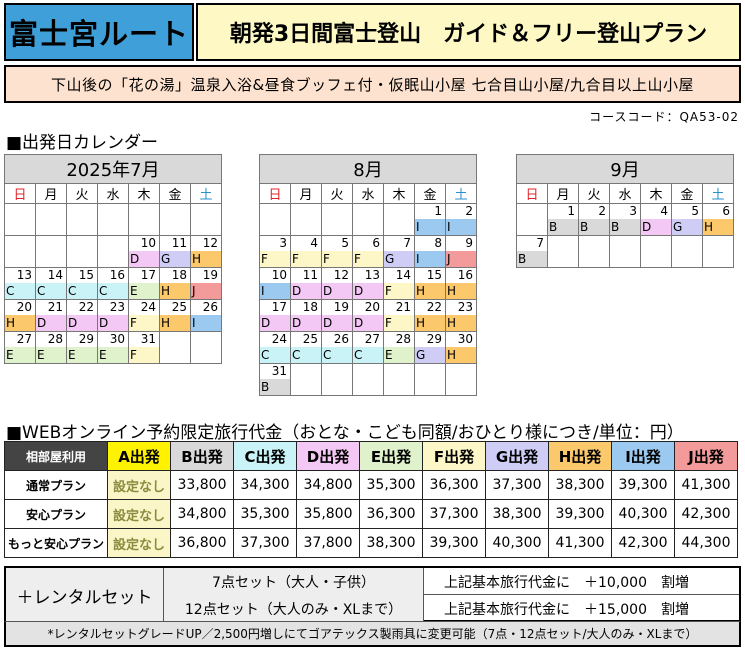 This screenshot has width=745, height=660. I want to click on day-number: 15, so click(434, 275).